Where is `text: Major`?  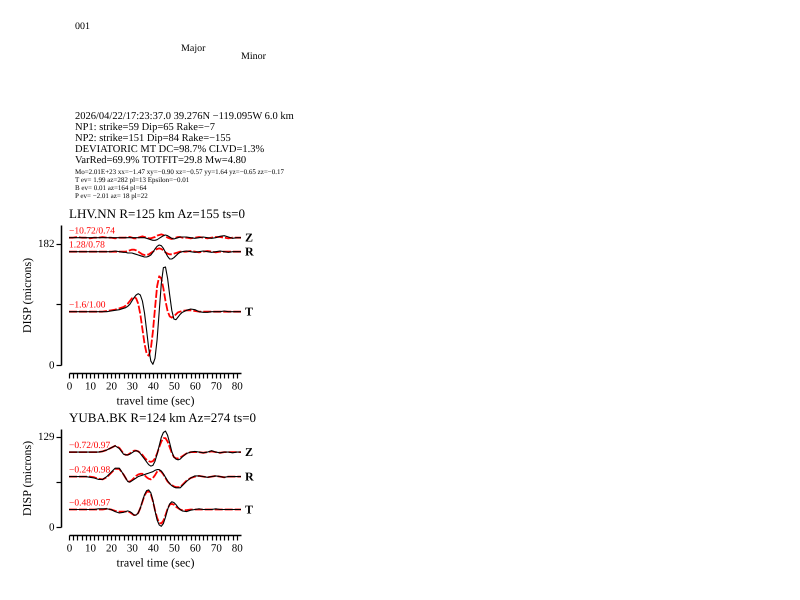
text: Major is located at coordinates (193, 48).